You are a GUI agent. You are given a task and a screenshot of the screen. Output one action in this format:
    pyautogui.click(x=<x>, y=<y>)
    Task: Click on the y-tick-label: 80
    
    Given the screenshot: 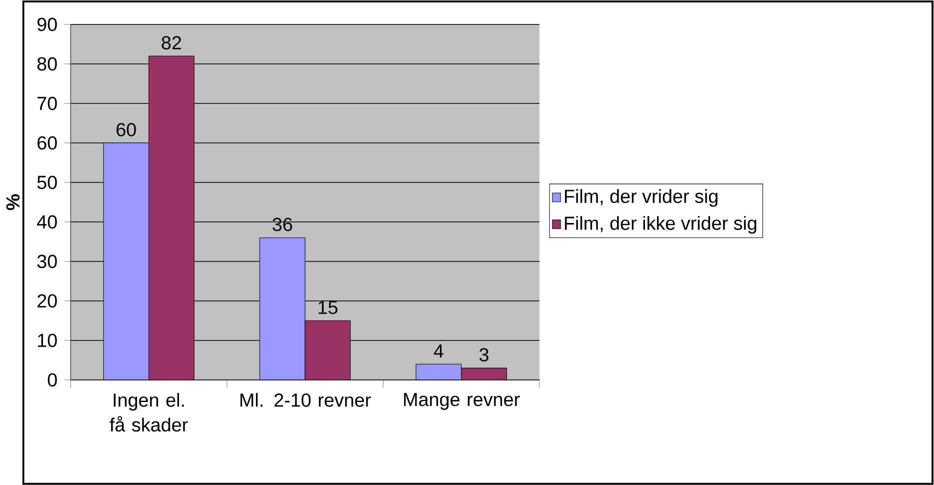 What is the action you would take?
    pyautogui.click(x=47, y=63)
    